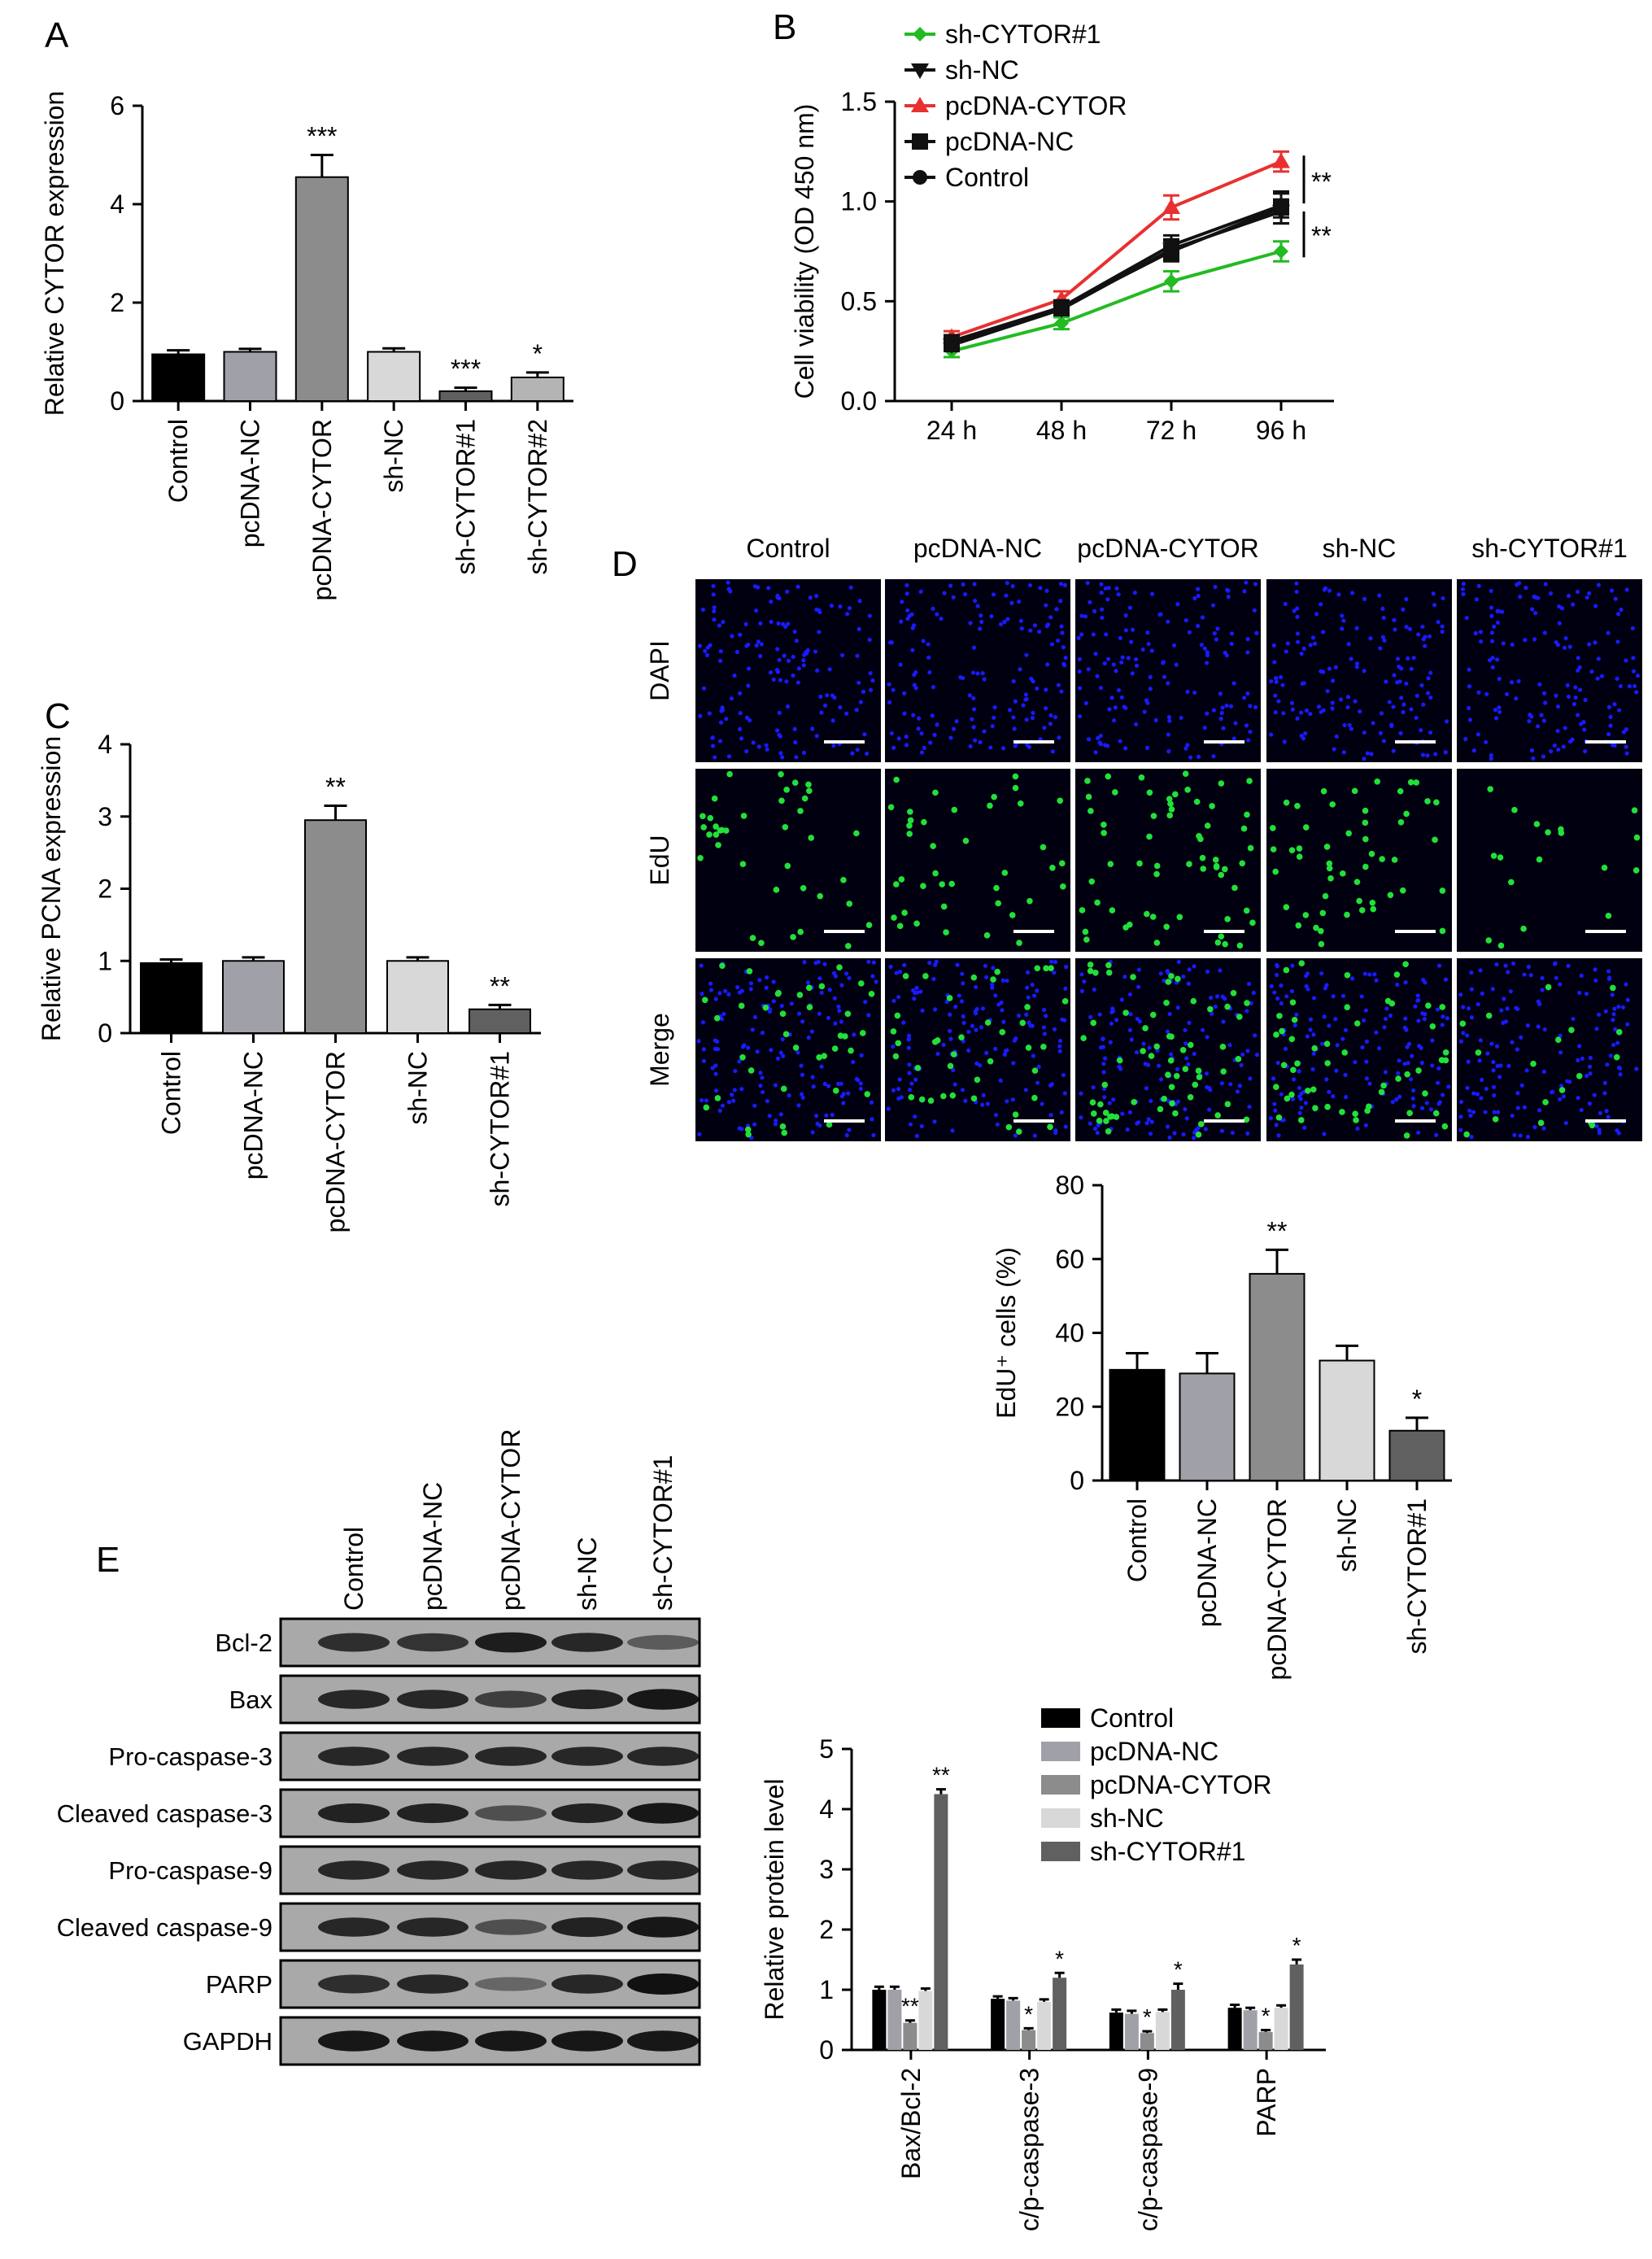  Describe the element at coordinates (1549, 860) in the screenshot. I see `micrograph-edu` at that location.